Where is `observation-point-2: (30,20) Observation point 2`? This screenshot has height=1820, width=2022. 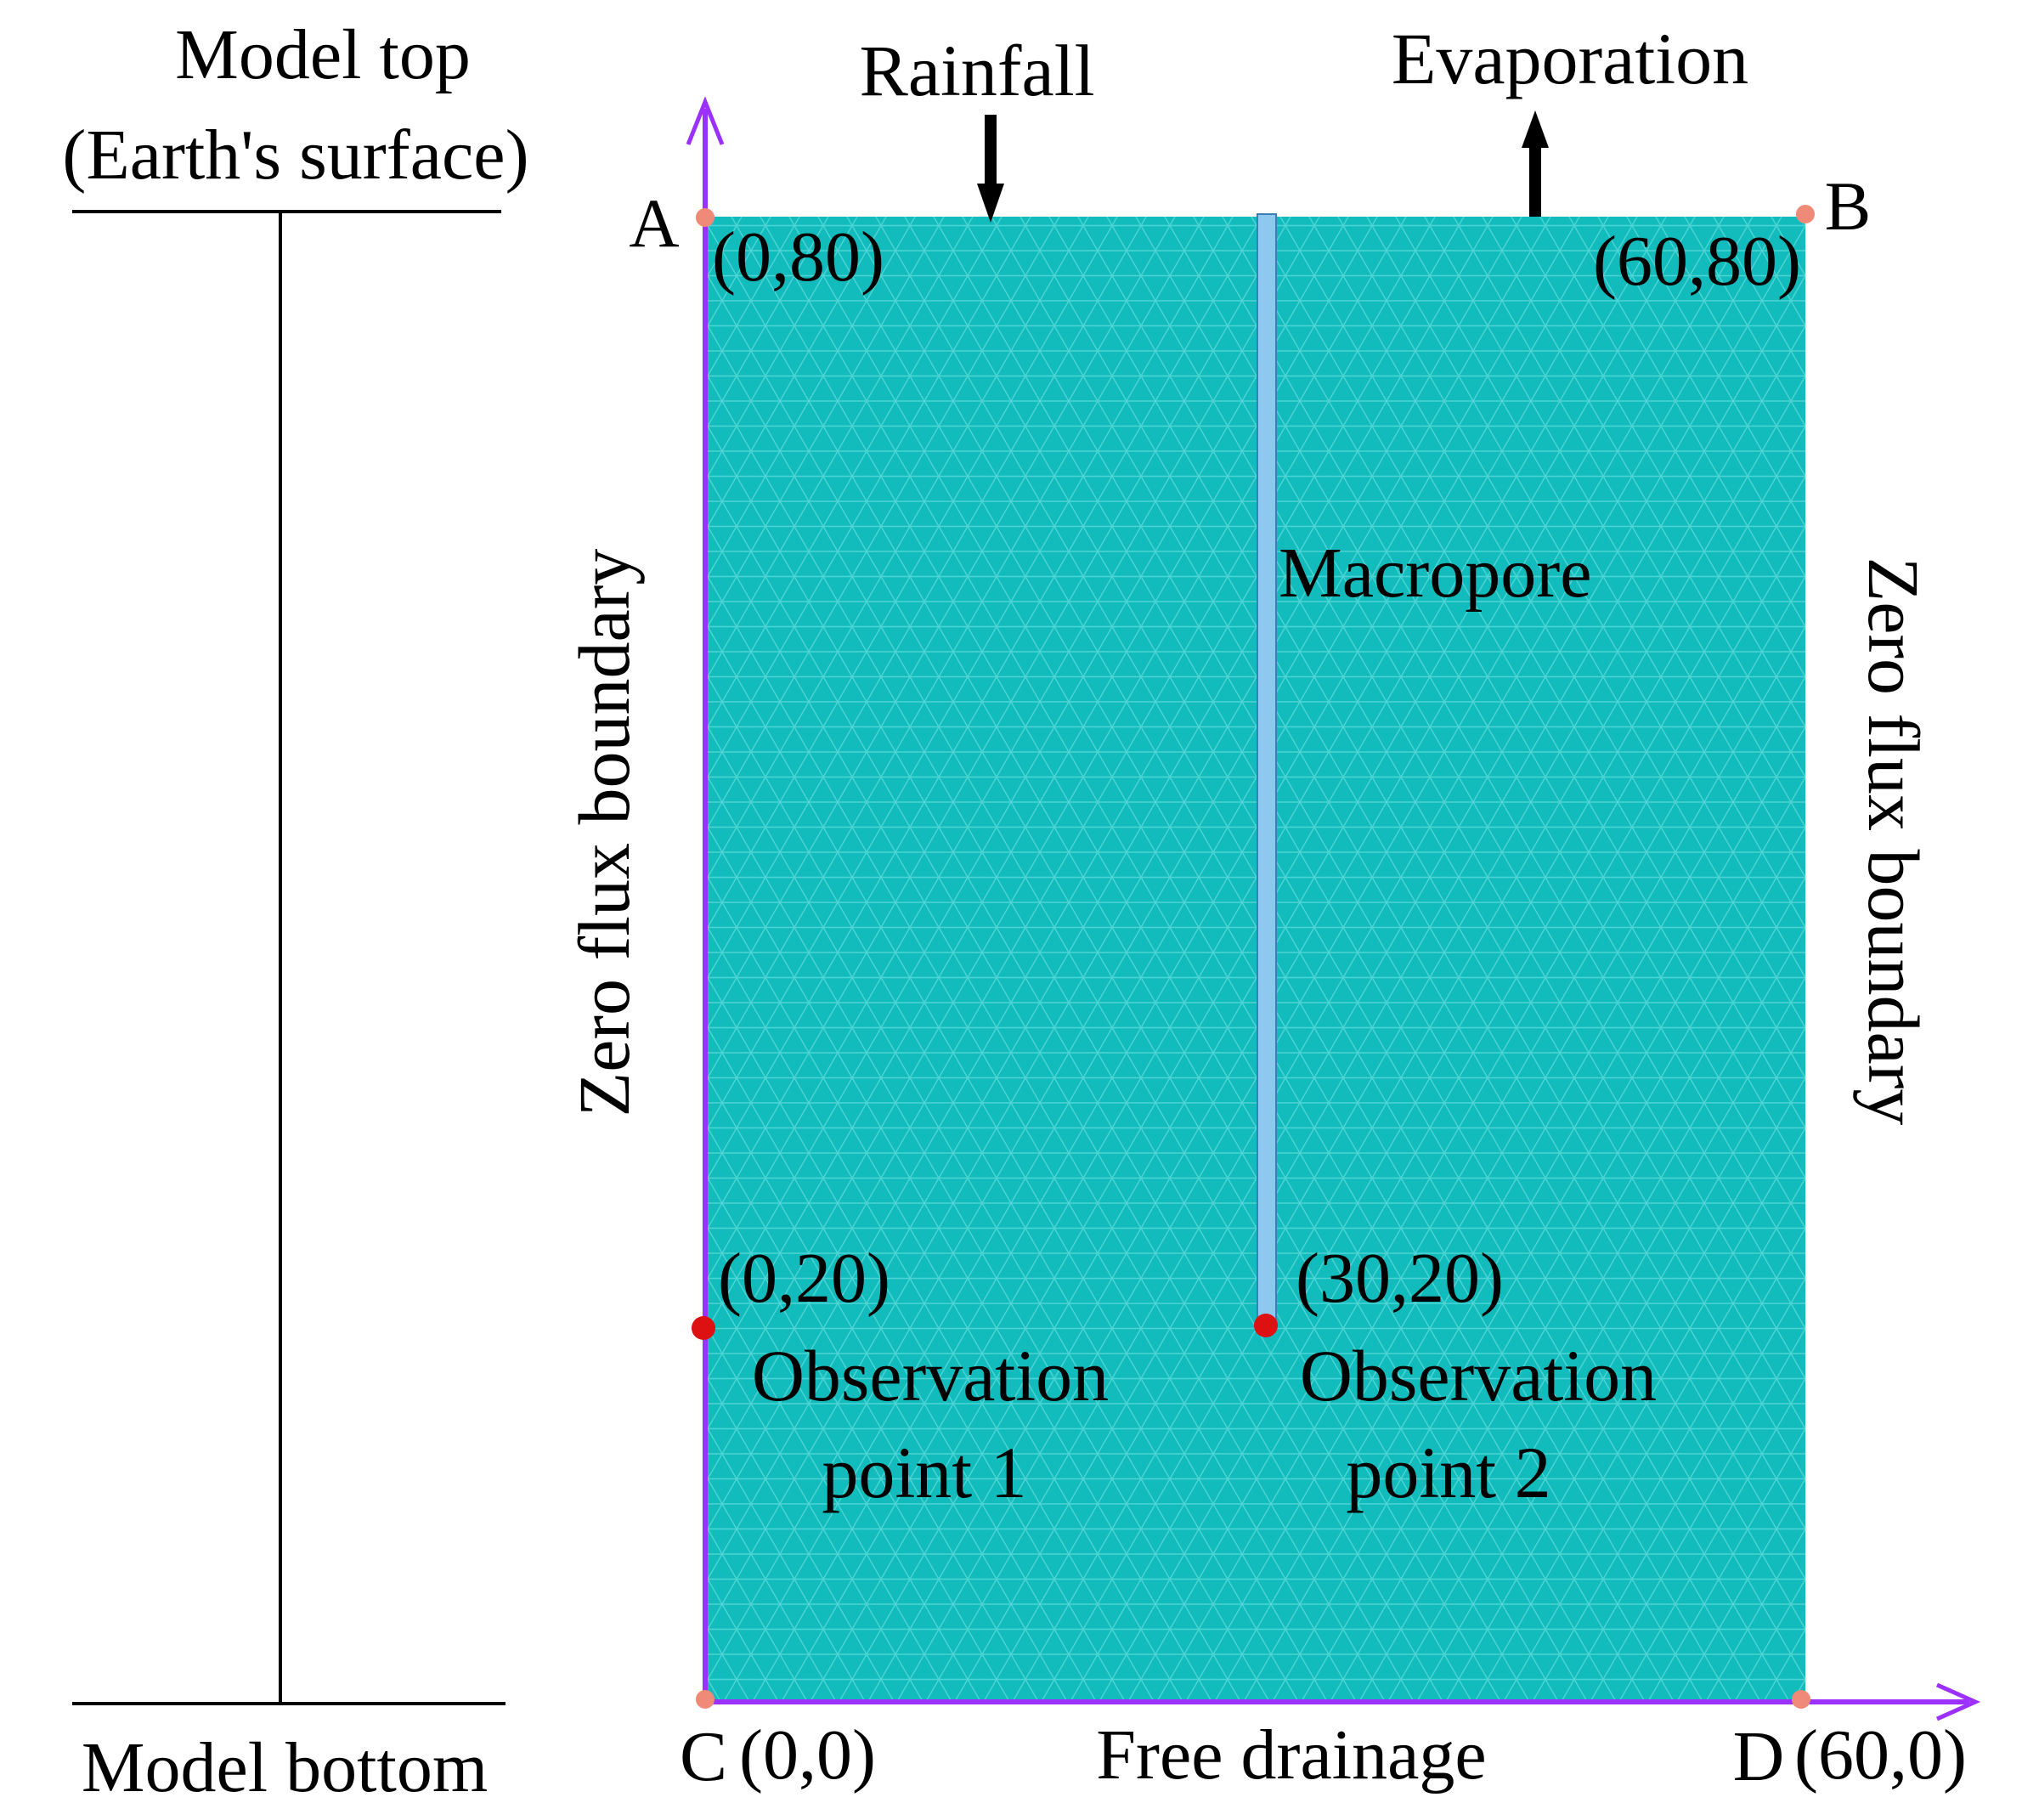
observation-point-2: (30,20) Observation point 2 is located at coordinates (1455, 1376).